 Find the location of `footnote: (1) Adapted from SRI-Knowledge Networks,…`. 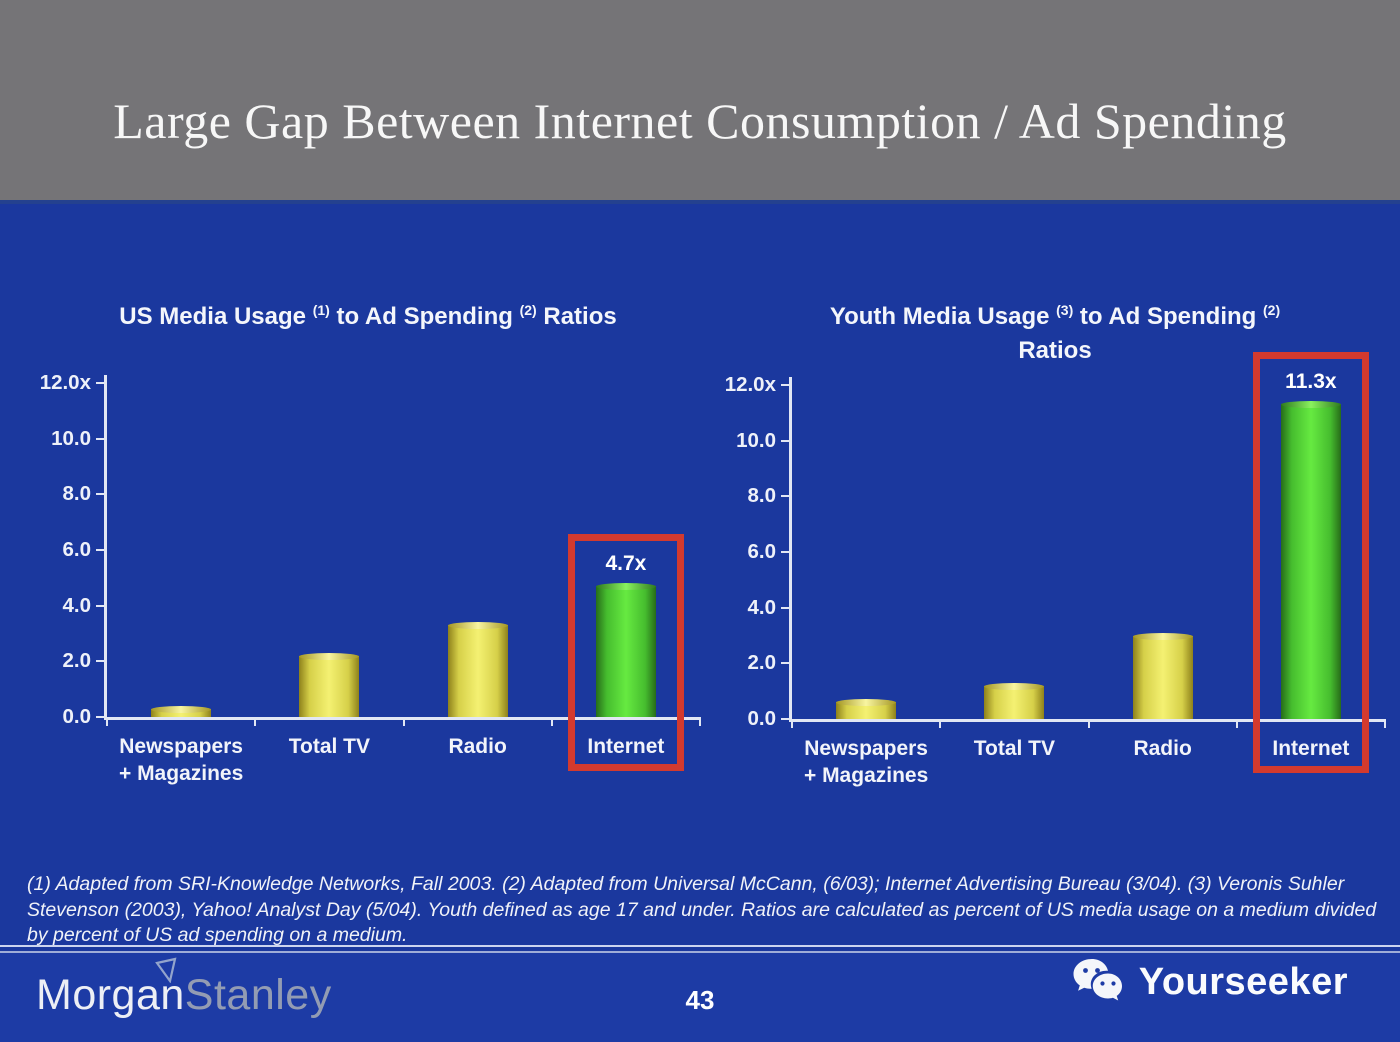

footnote: (1) Adapted from SRI-Knowledge Networks,… is located at coordinates (702, 909).